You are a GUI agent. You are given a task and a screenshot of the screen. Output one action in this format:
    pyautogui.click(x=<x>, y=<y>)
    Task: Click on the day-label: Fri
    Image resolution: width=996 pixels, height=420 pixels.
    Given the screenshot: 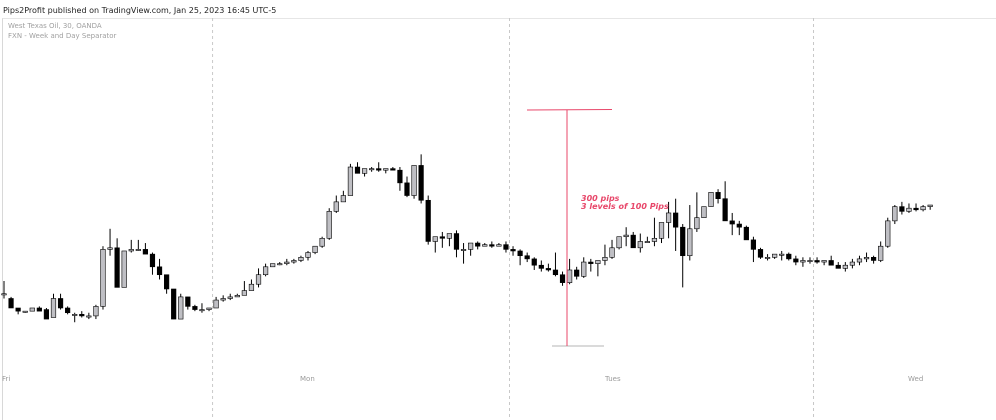 What is the action you would take?
    pyautogui.click(x=6, y=379)
    